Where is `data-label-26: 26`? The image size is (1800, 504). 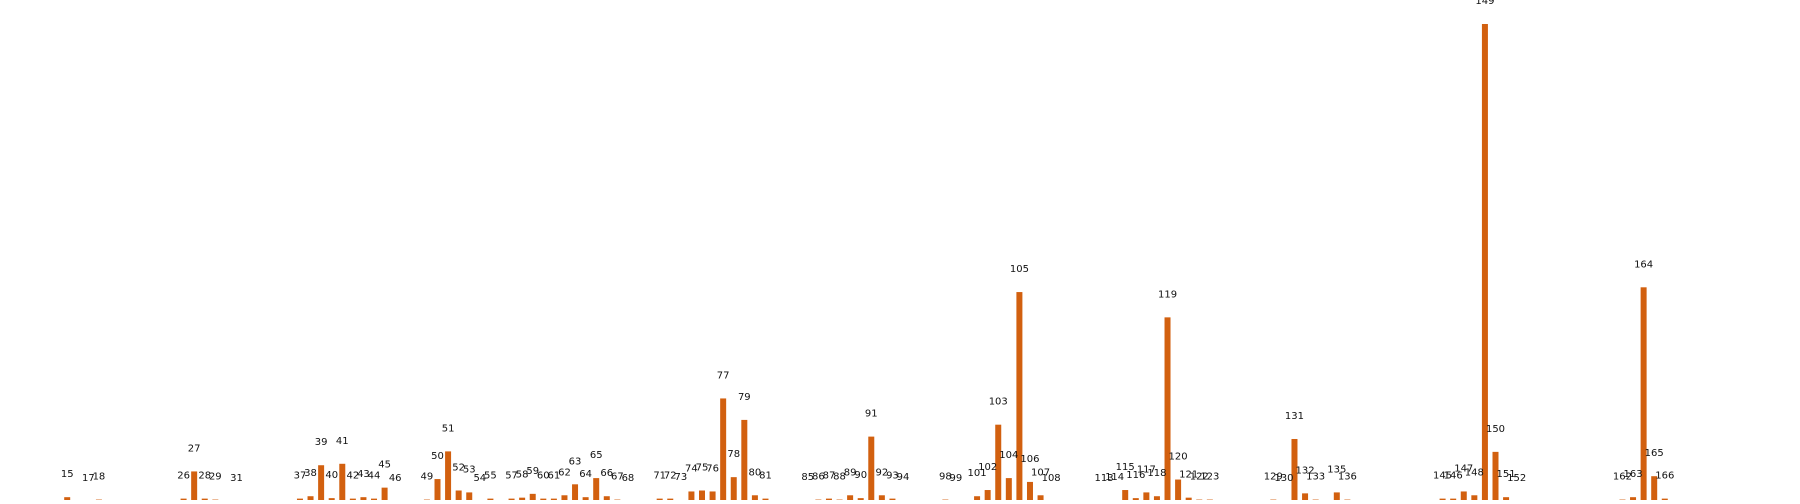 data-label-26: 26 is located at coordinates (183, 476).